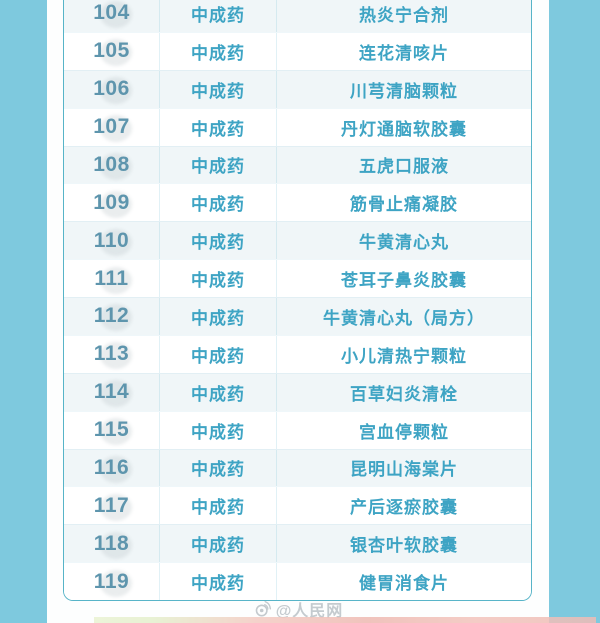  I want to click on row-name-cell: 银杏叶软胶囊, so click(404, 546).